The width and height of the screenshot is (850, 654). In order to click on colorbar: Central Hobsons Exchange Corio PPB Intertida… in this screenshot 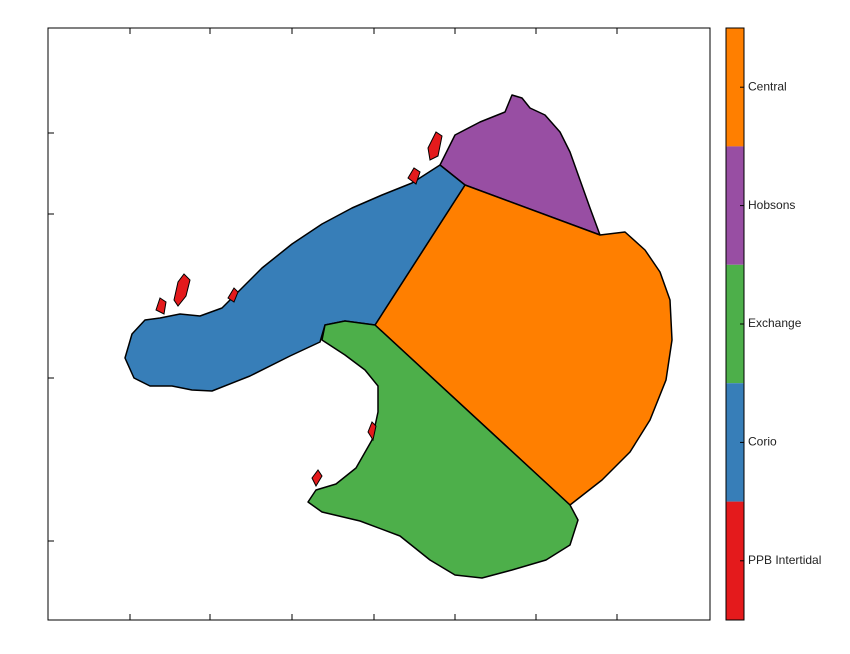, I will do `click(773, 324)`.